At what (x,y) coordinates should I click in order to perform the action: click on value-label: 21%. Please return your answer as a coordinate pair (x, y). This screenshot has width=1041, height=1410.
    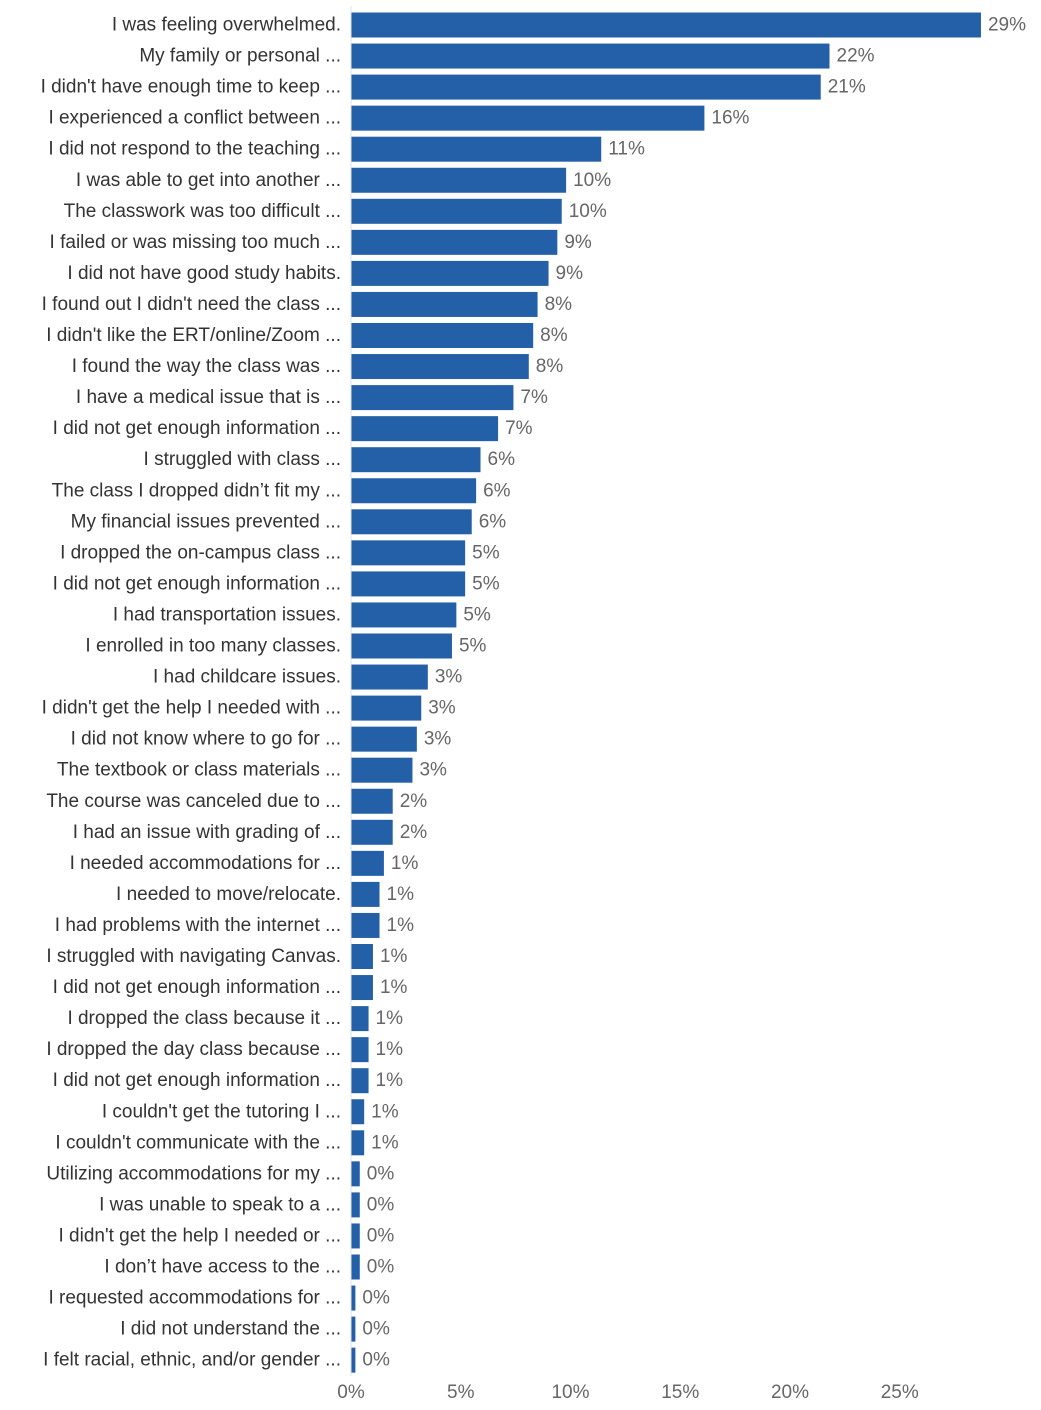
    Looking at the image, I should click on (847, 87).